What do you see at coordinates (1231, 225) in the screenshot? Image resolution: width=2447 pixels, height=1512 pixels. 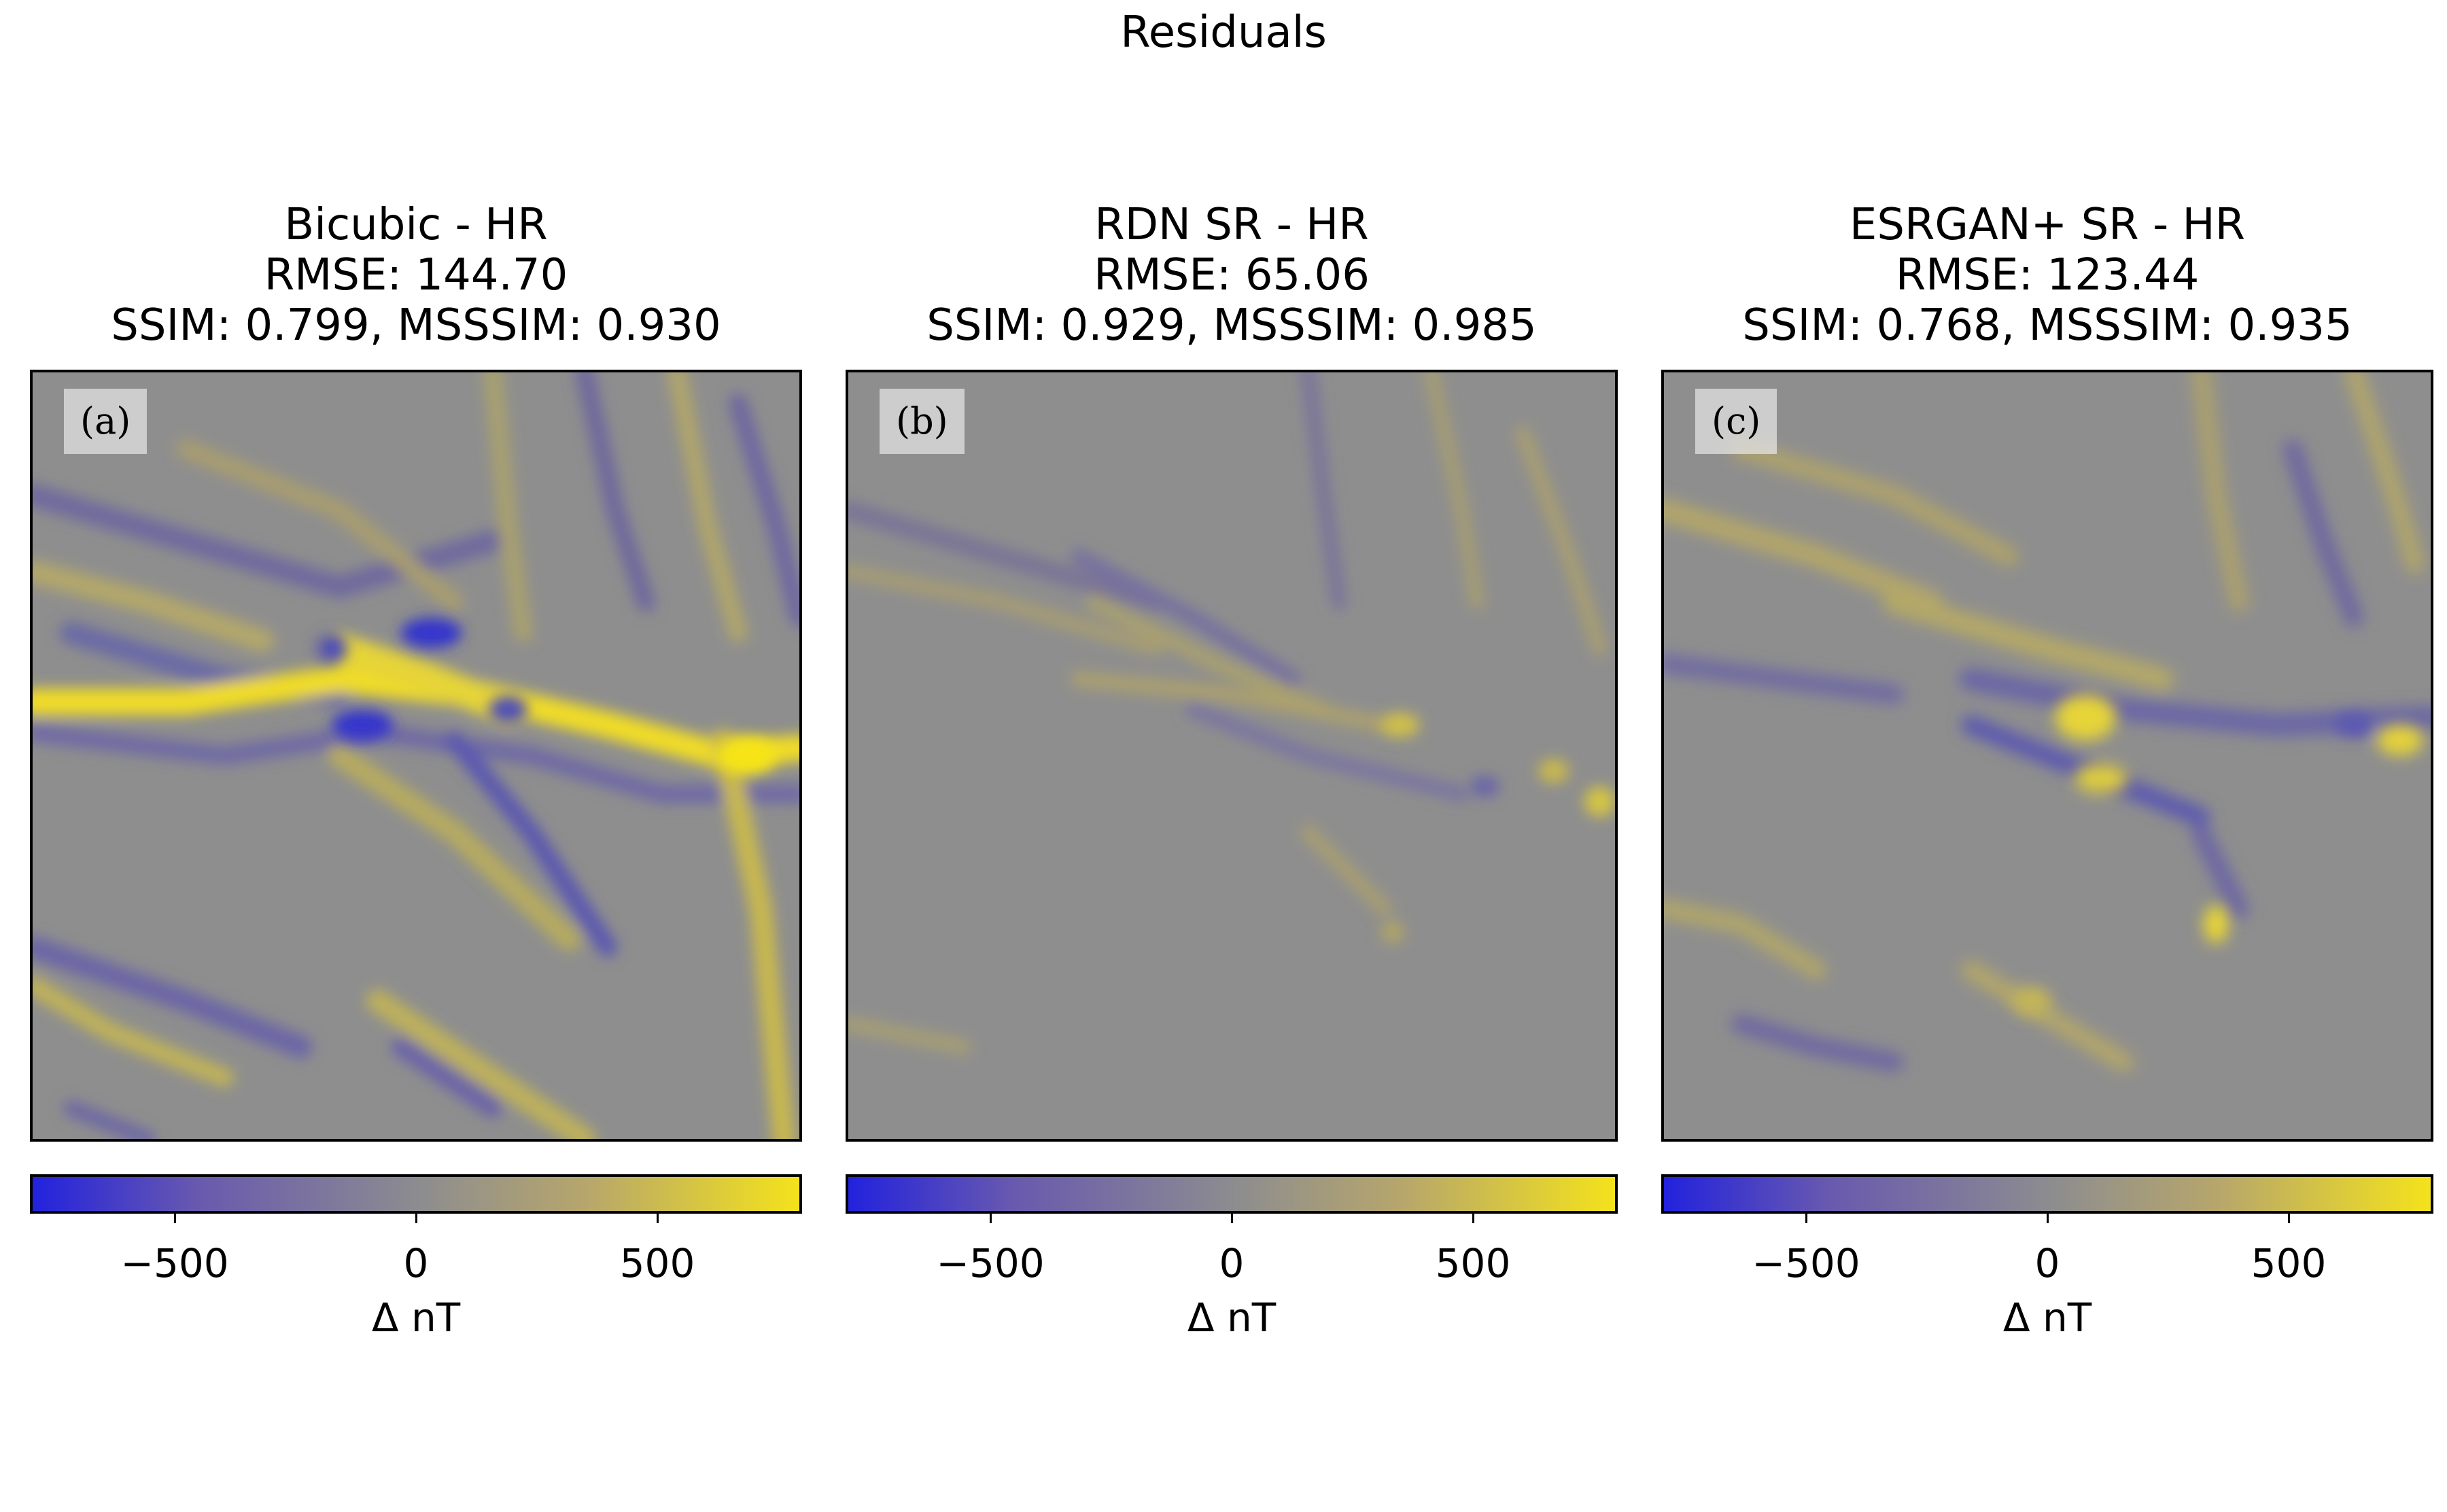 I see `panel-b-title-line: RDN SR - HR` at bounding box center [1231, 225].